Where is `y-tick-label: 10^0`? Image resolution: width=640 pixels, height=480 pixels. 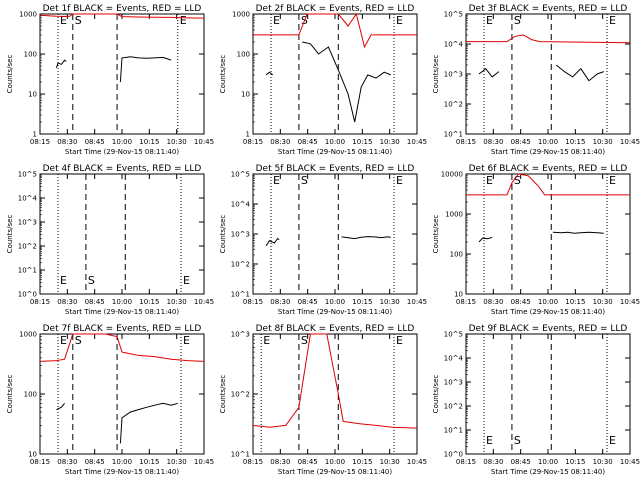 y-tick-label: 10^0 is located at coordinates (27, 295).